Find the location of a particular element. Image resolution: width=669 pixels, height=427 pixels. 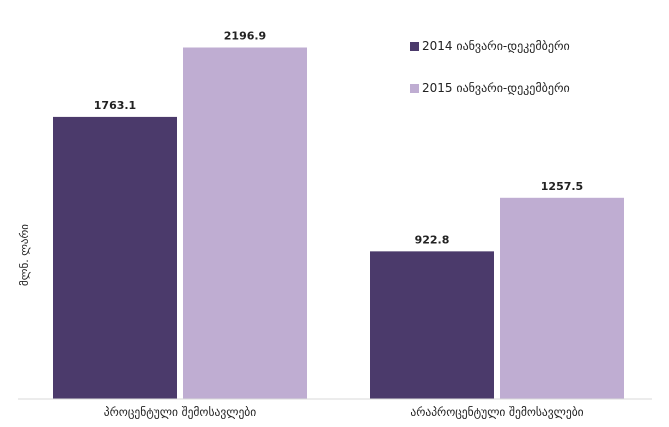

value-label: 2196.9 is located at coordinates (245, 35).